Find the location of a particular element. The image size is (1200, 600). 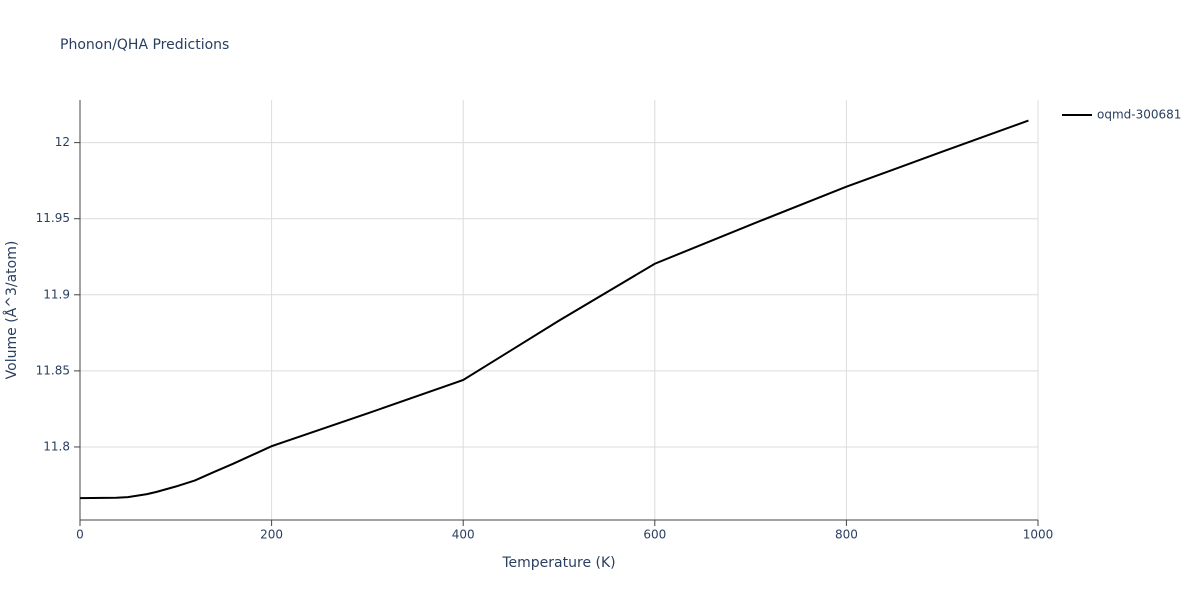

y-axis-label: Volume (Å^3/atom) is located at coordinates (11, 310).